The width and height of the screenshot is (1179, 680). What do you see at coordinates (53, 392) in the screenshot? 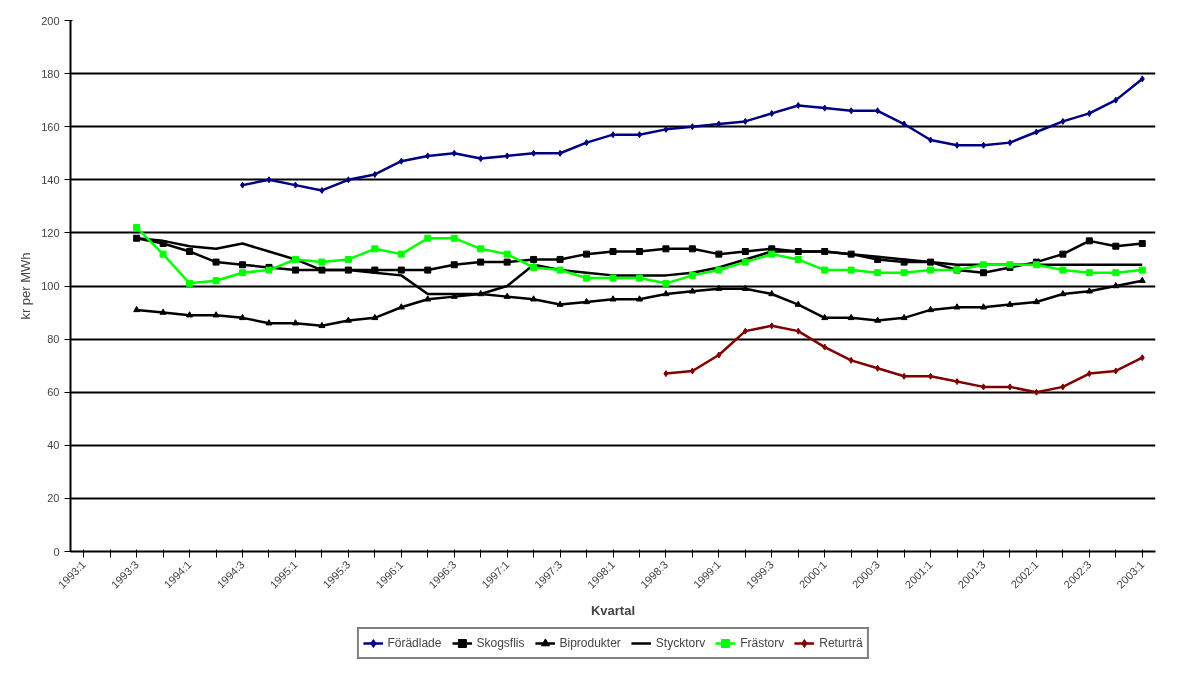
I see `y-tick-label: 60` at bounding box center [53, 392].